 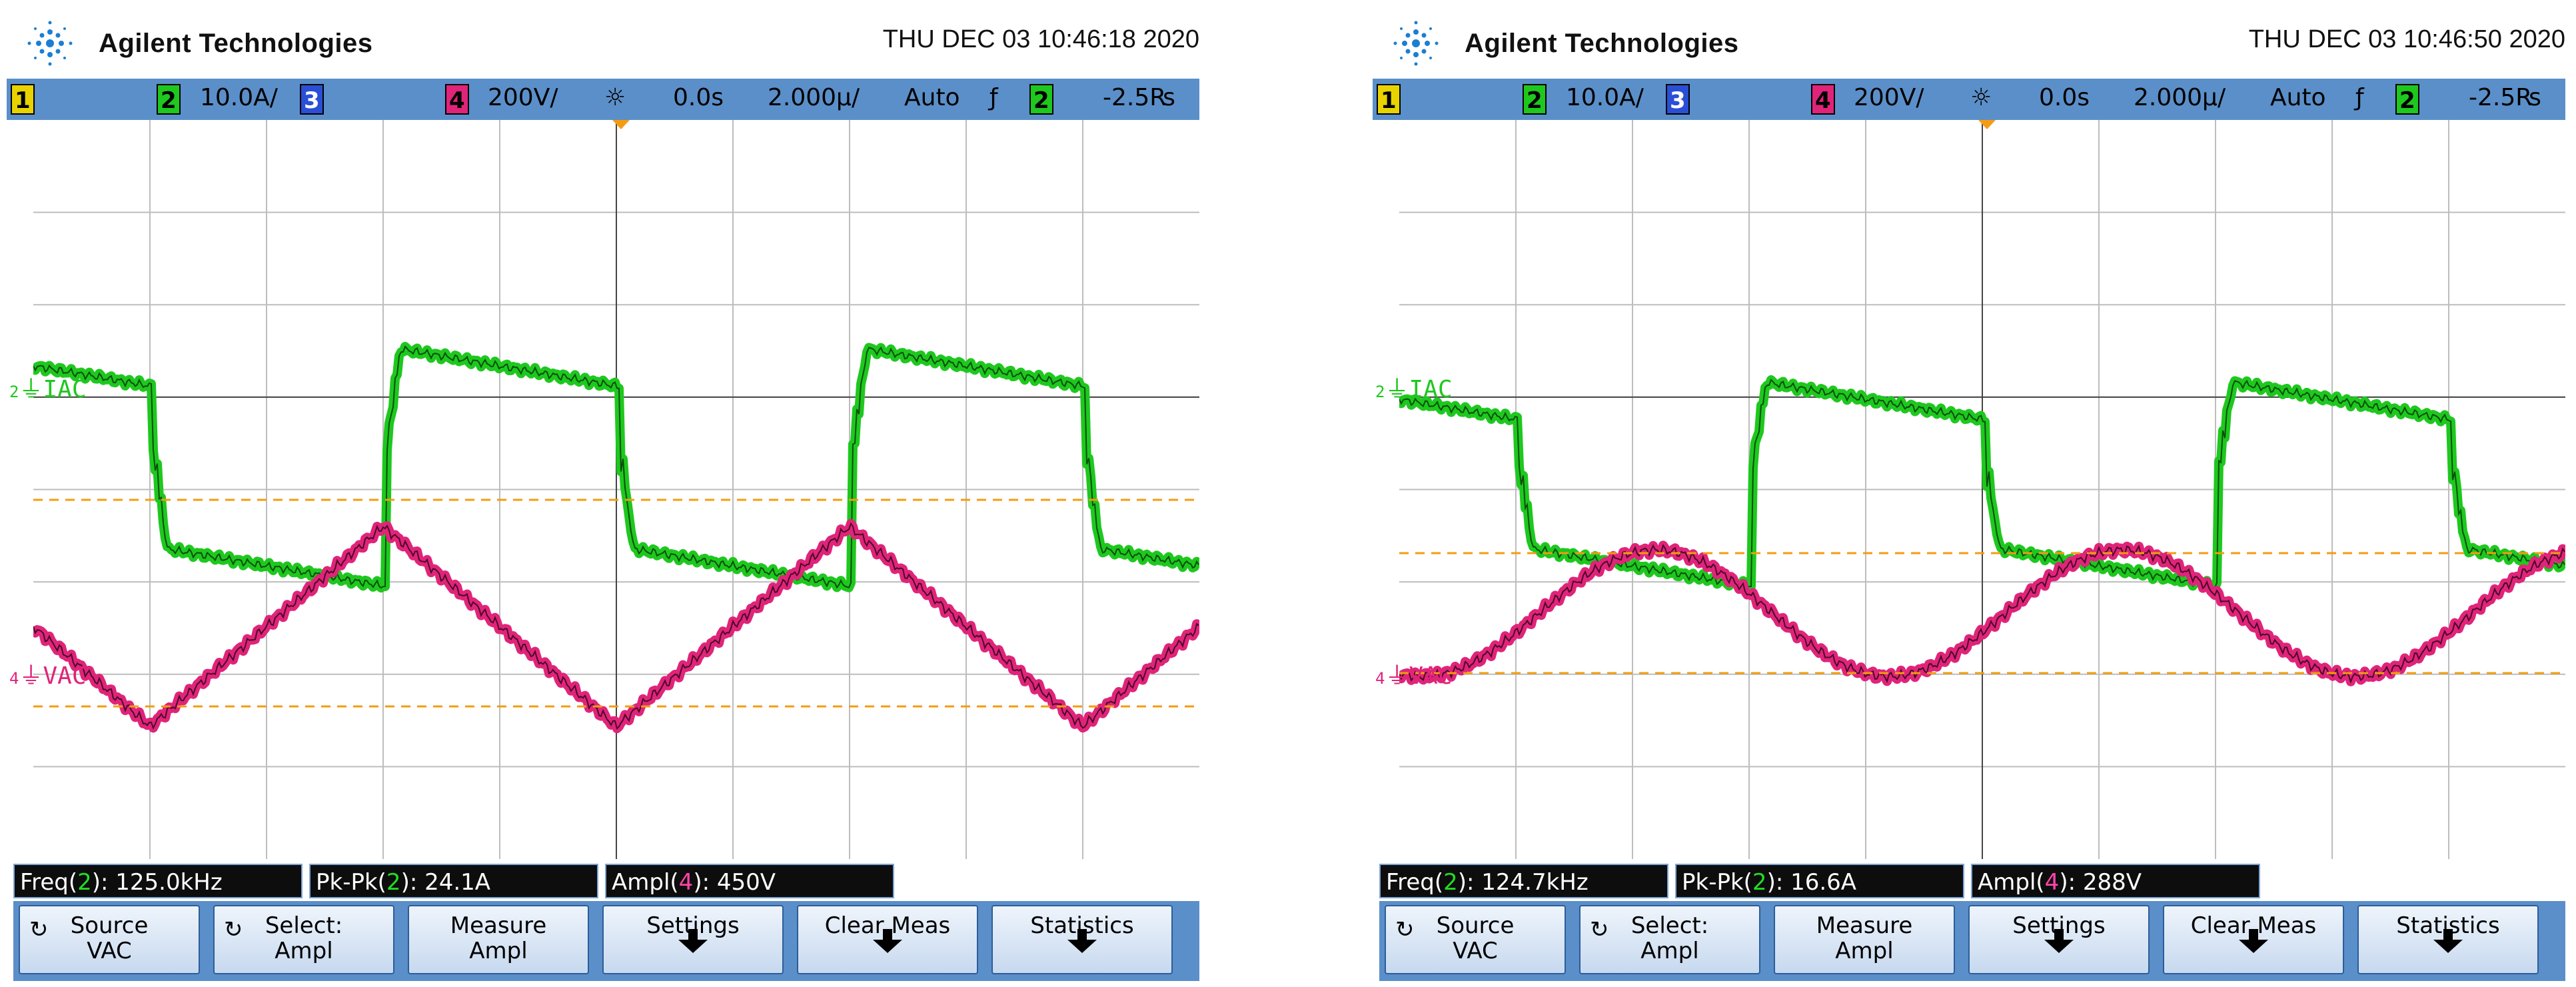 What do you see at coordinates (2115, 881) in the screenshot?
I see `measurement-ampl: Ampl(4): 288V` at bounding box center [2115, 881].